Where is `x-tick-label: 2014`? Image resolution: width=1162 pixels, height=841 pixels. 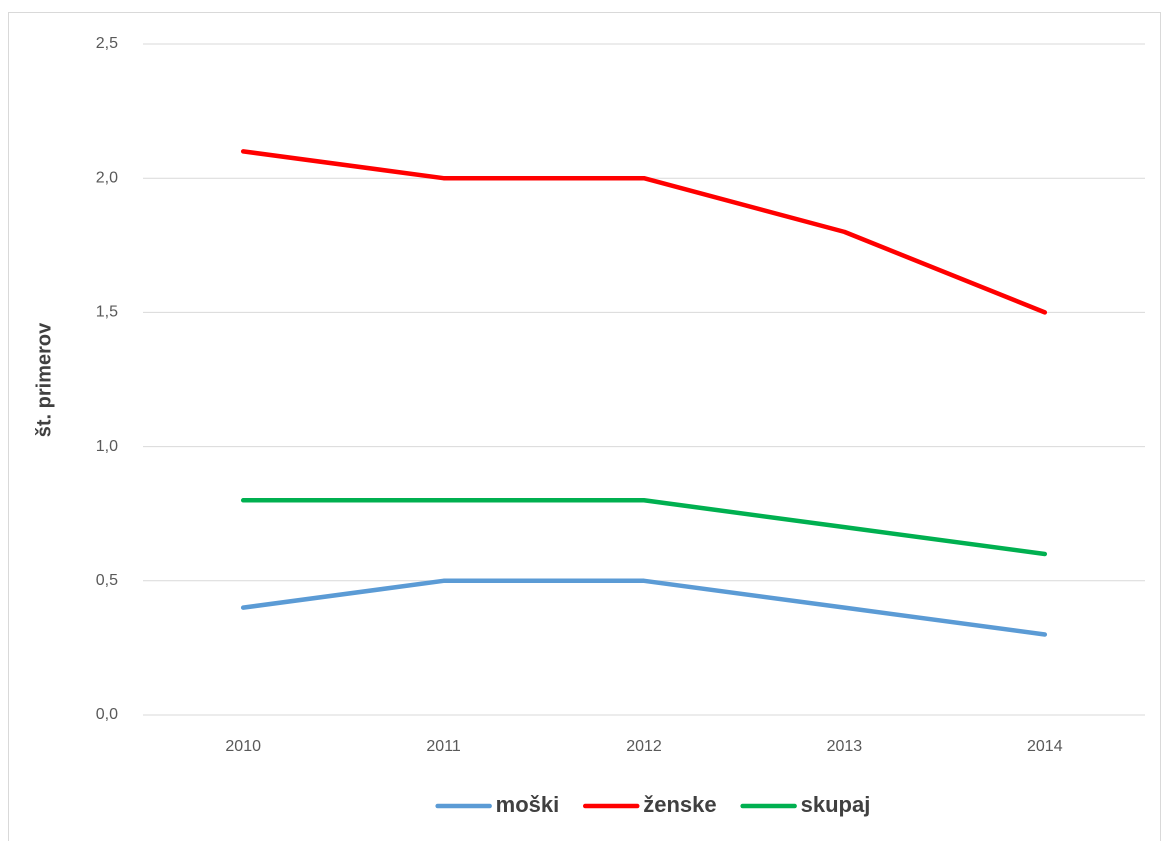
x-tick-label: 2014 is located at coordinates (1045, 746).